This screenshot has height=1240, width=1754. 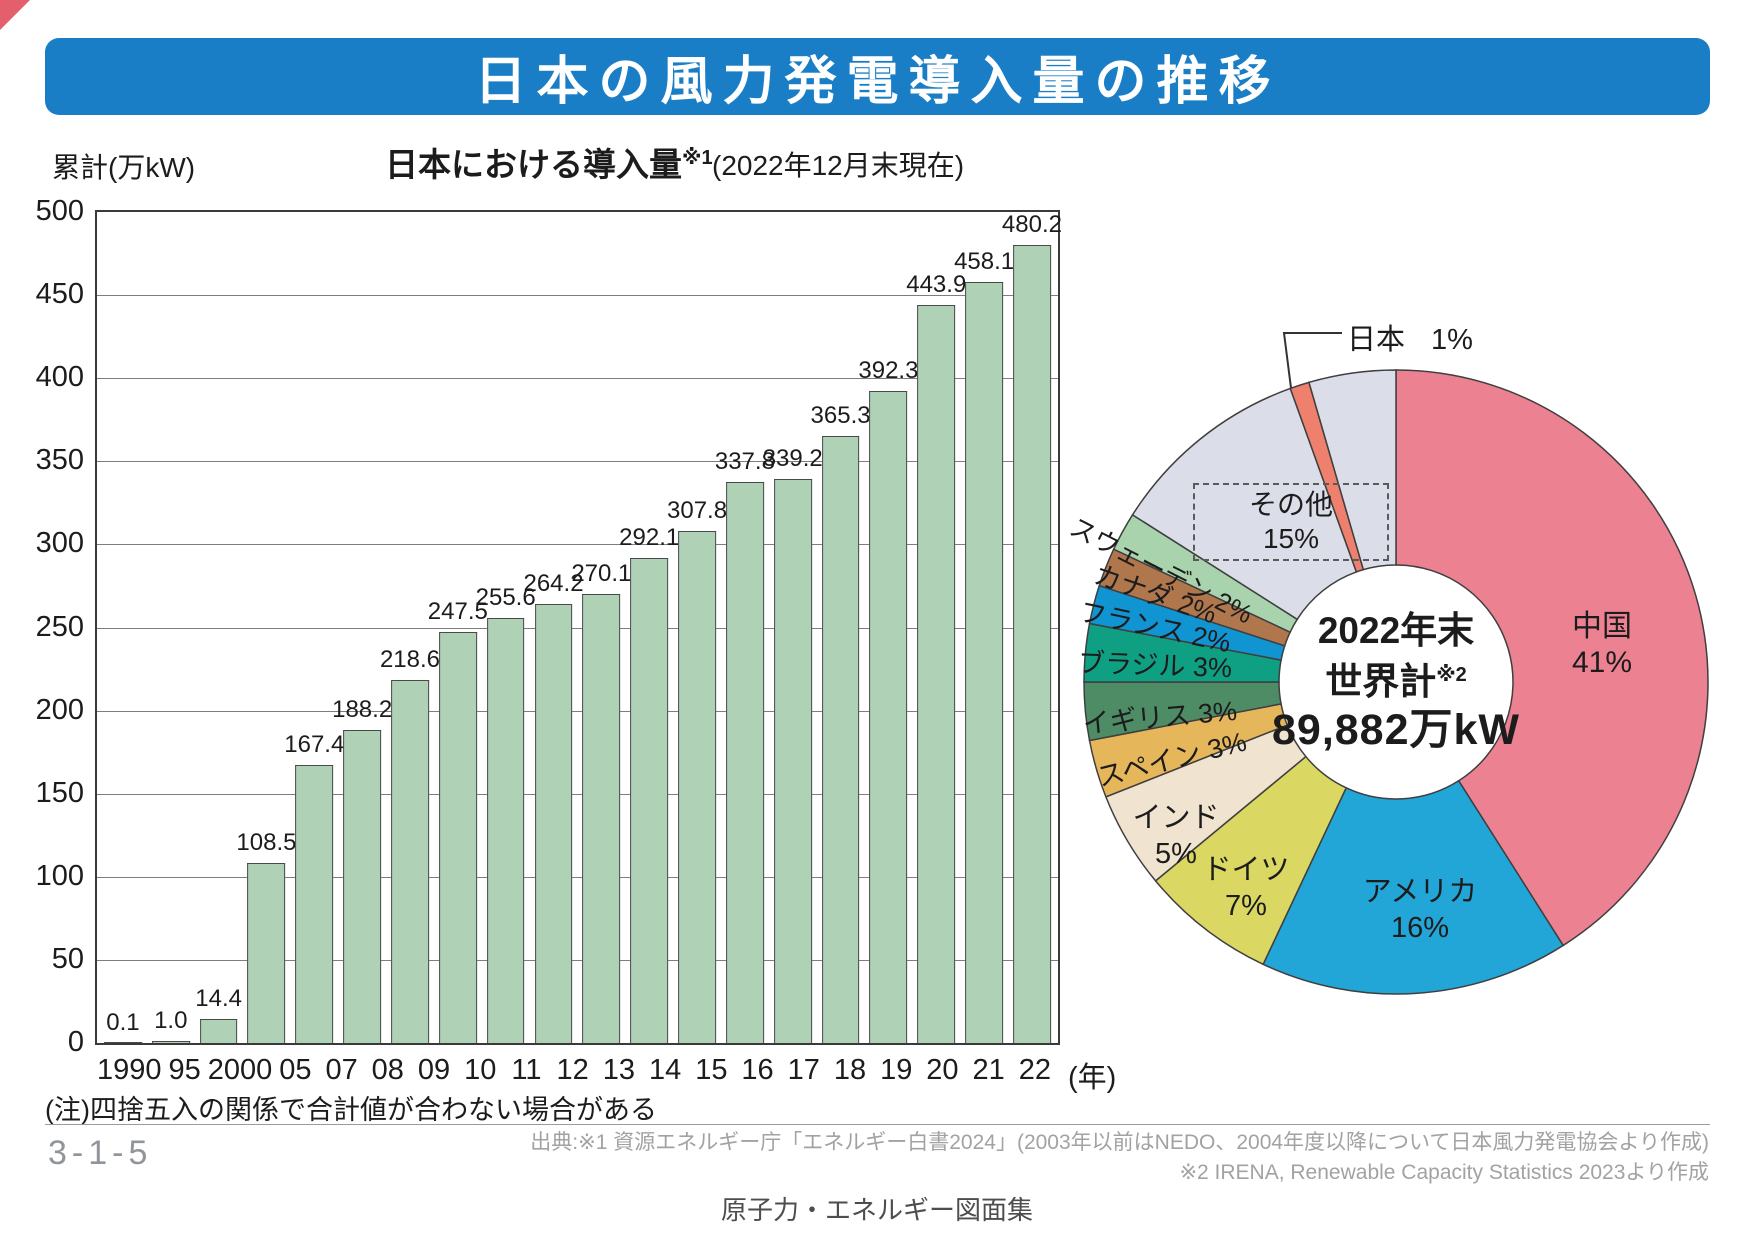 I want to click on bar-value-label: 218.6, so click(x=410, y=659).